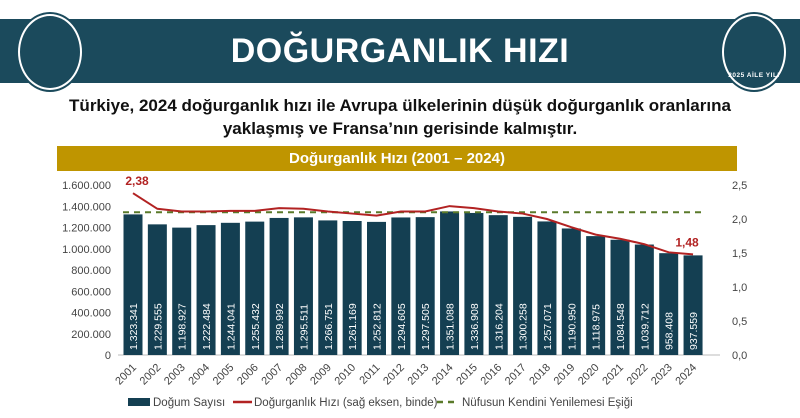  I want to click on left-tick-label: 400.000, so click(91, 314).